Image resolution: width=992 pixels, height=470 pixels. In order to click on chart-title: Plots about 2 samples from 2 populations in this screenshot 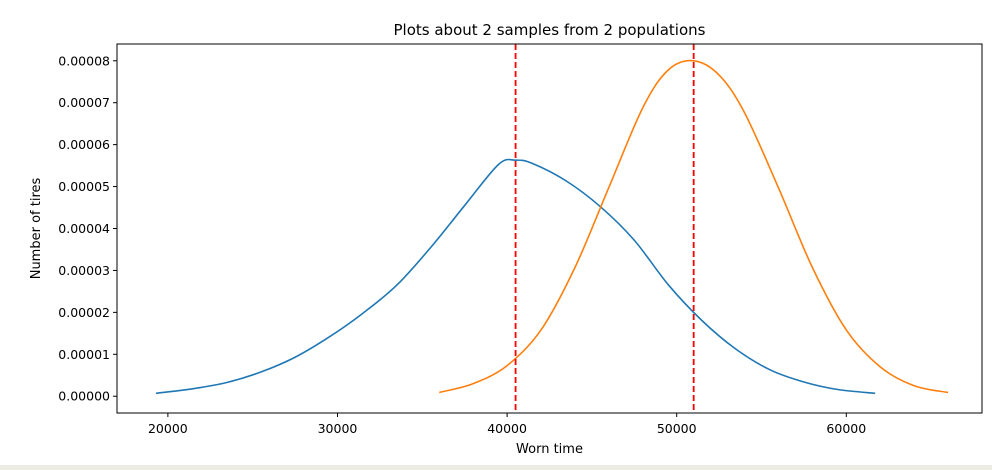, I will do `click(550, 30)`.